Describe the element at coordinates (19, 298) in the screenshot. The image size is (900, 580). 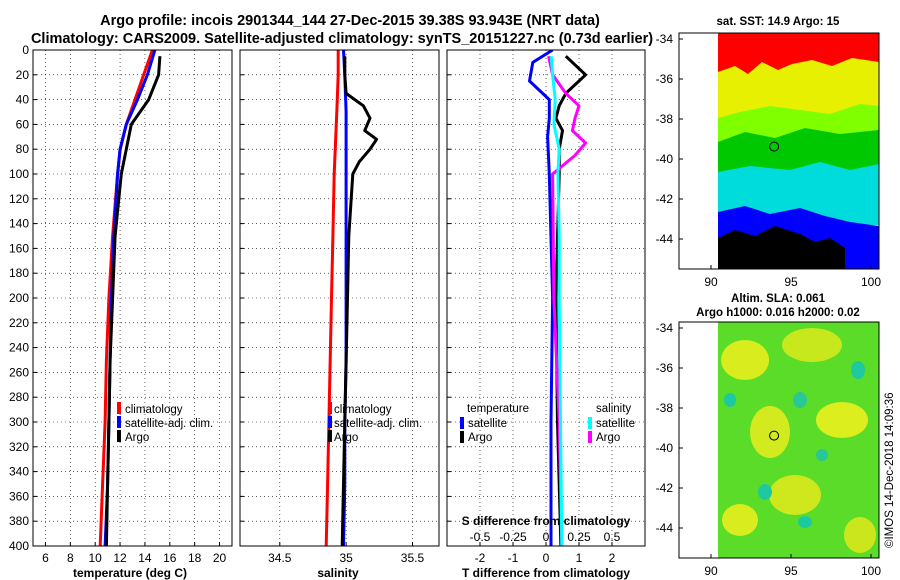
I see `y-tick-label: 200` at that location.